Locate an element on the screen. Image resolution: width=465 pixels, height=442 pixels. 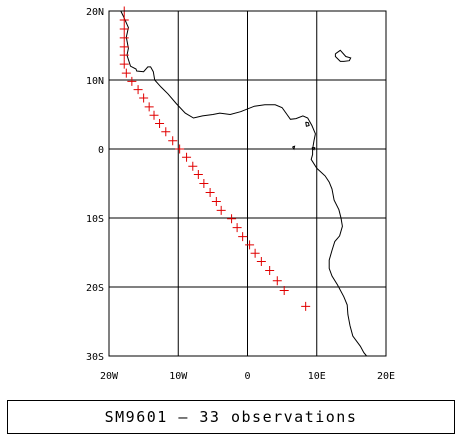
y-tick-label: 10N is located at coordinates (95, 81).